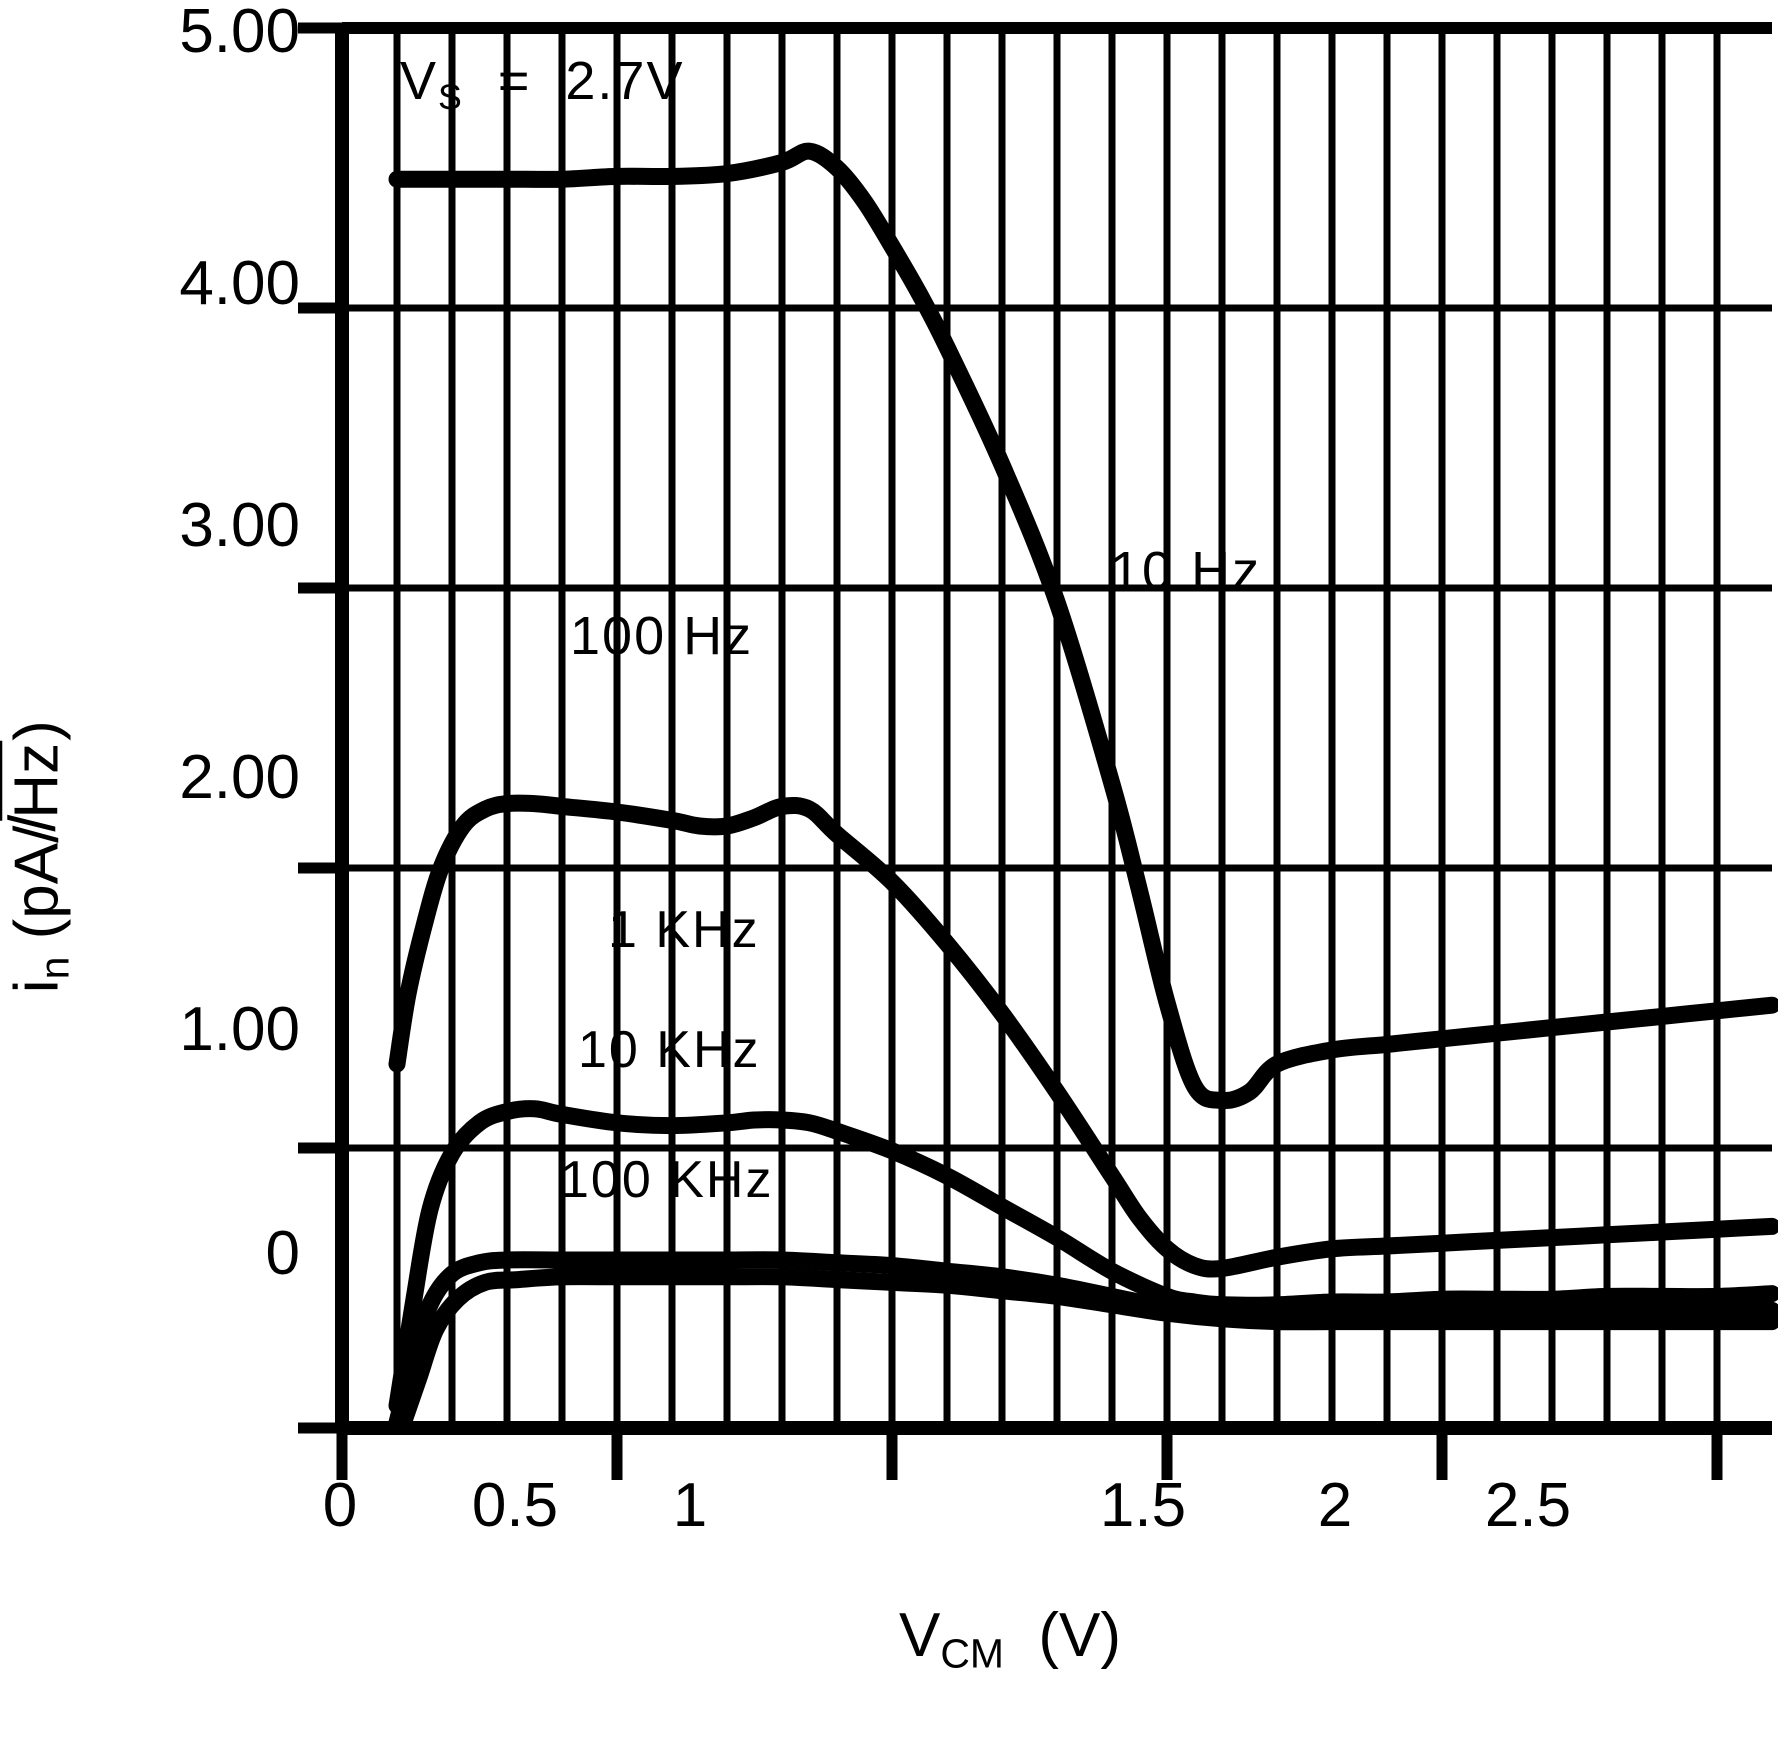 This screenshot has height=1737, width=1778. I want to click on ytick-label: 2.00, so click(239, 777).